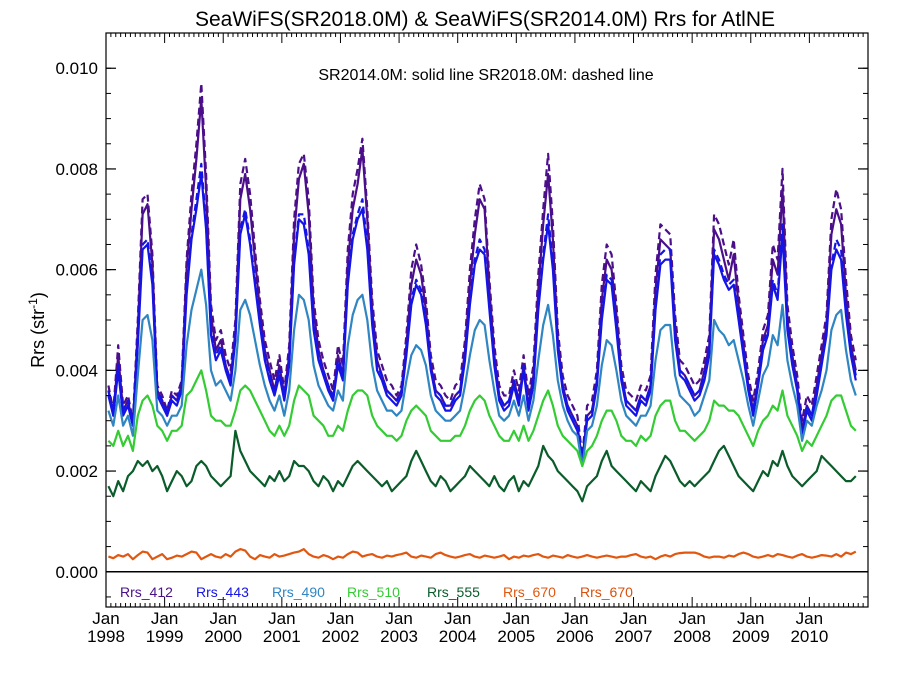 The image size is (900, 675). I want to click on y-tick-label: 0.008, so click(76, 169).